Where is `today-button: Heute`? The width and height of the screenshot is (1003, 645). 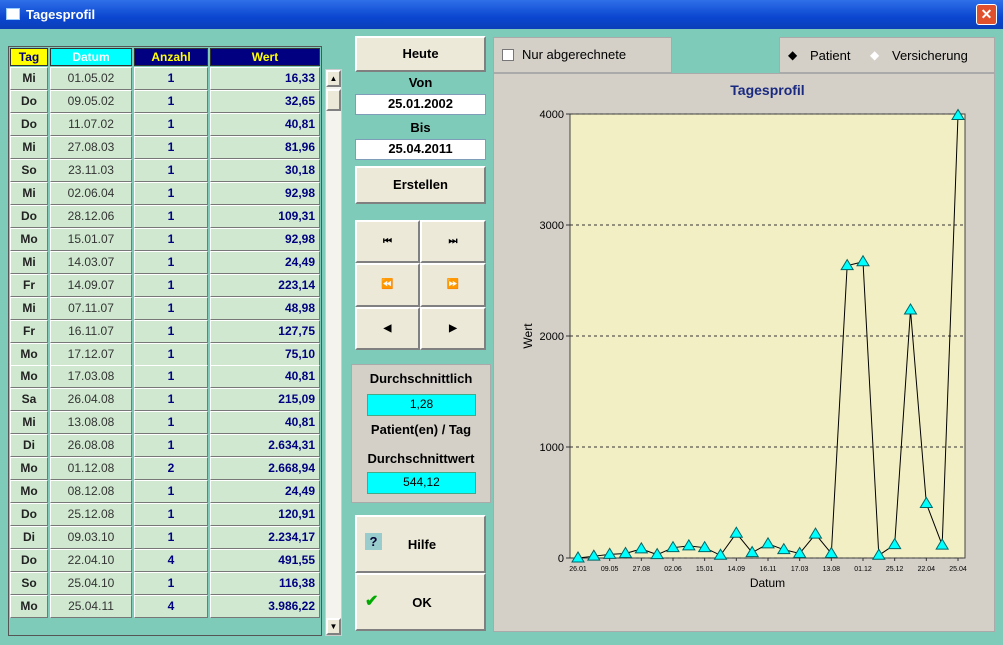
today-button: Heute is located at coordinates (420, 54).